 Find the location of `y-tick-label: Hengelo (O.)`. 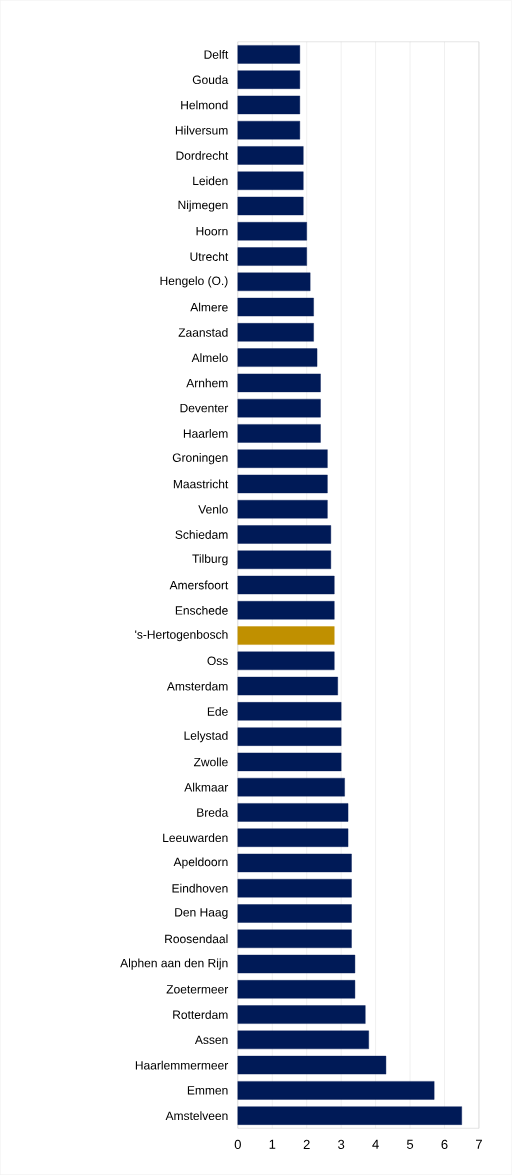

y-tick-label: Hengelo (O.) is located at coordinates (194, 282).